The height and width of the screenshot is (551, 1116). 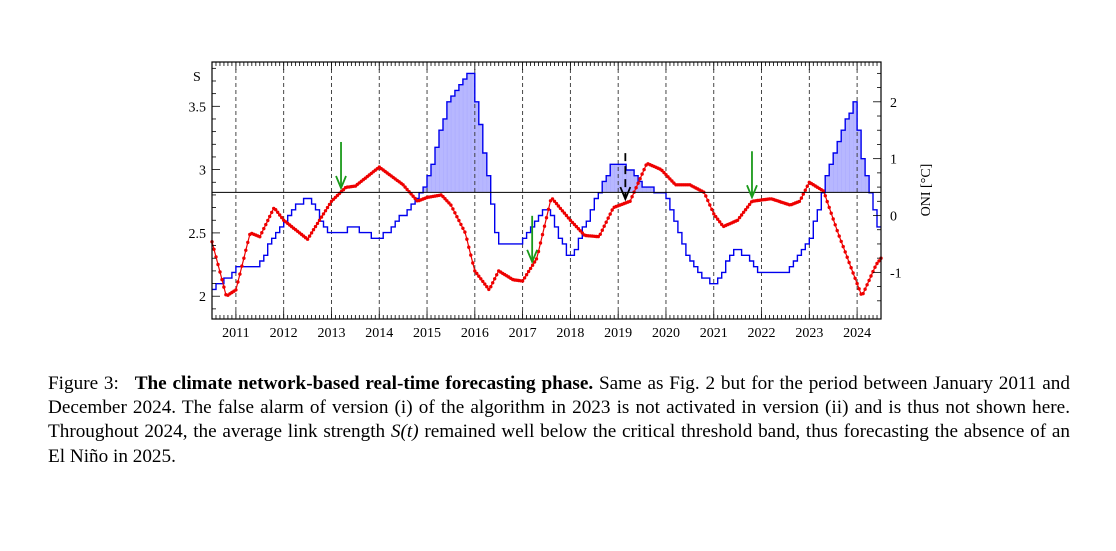 What do you see at coordinates (83, 383) in the screenshot?
I see `caption-label: Figure 3:` at bounding box center [83, 383].